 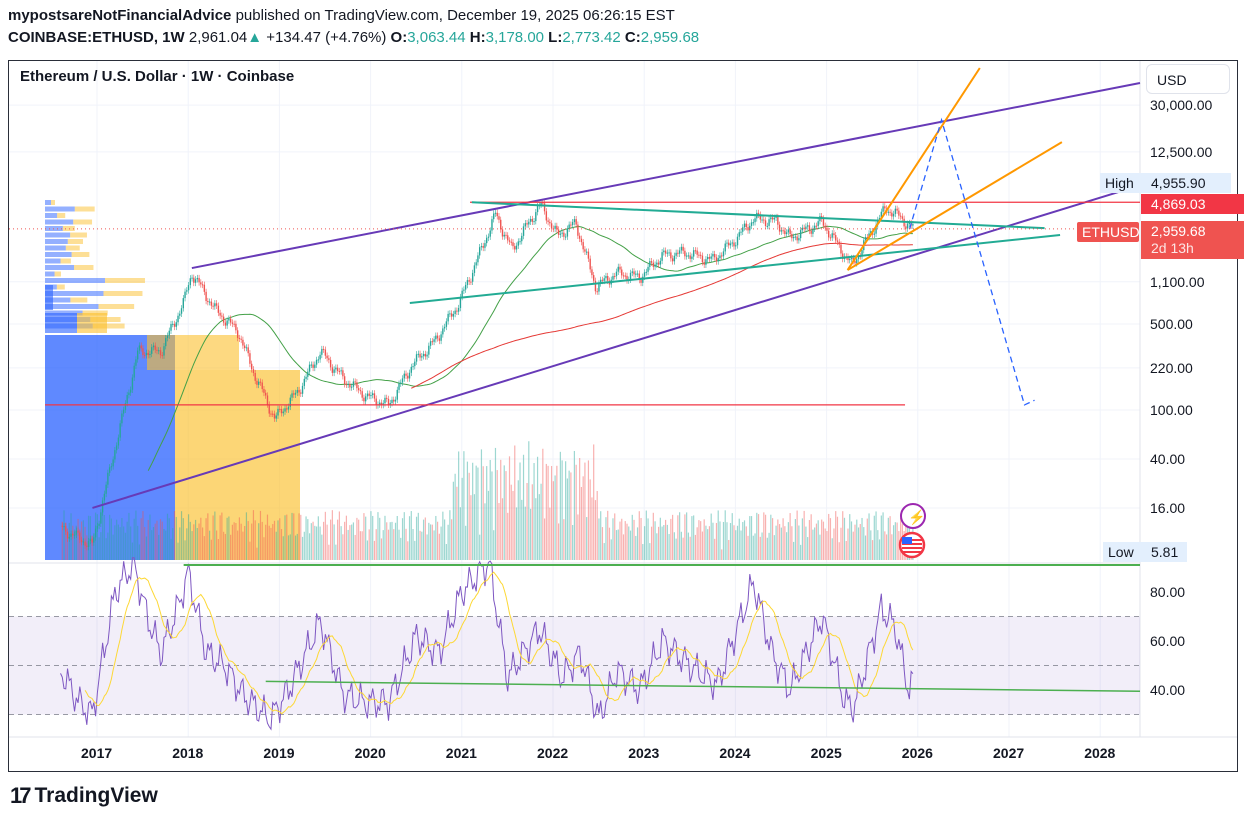 I want to click on lightning-glyph: ⚡, so click(x=916, y=517).